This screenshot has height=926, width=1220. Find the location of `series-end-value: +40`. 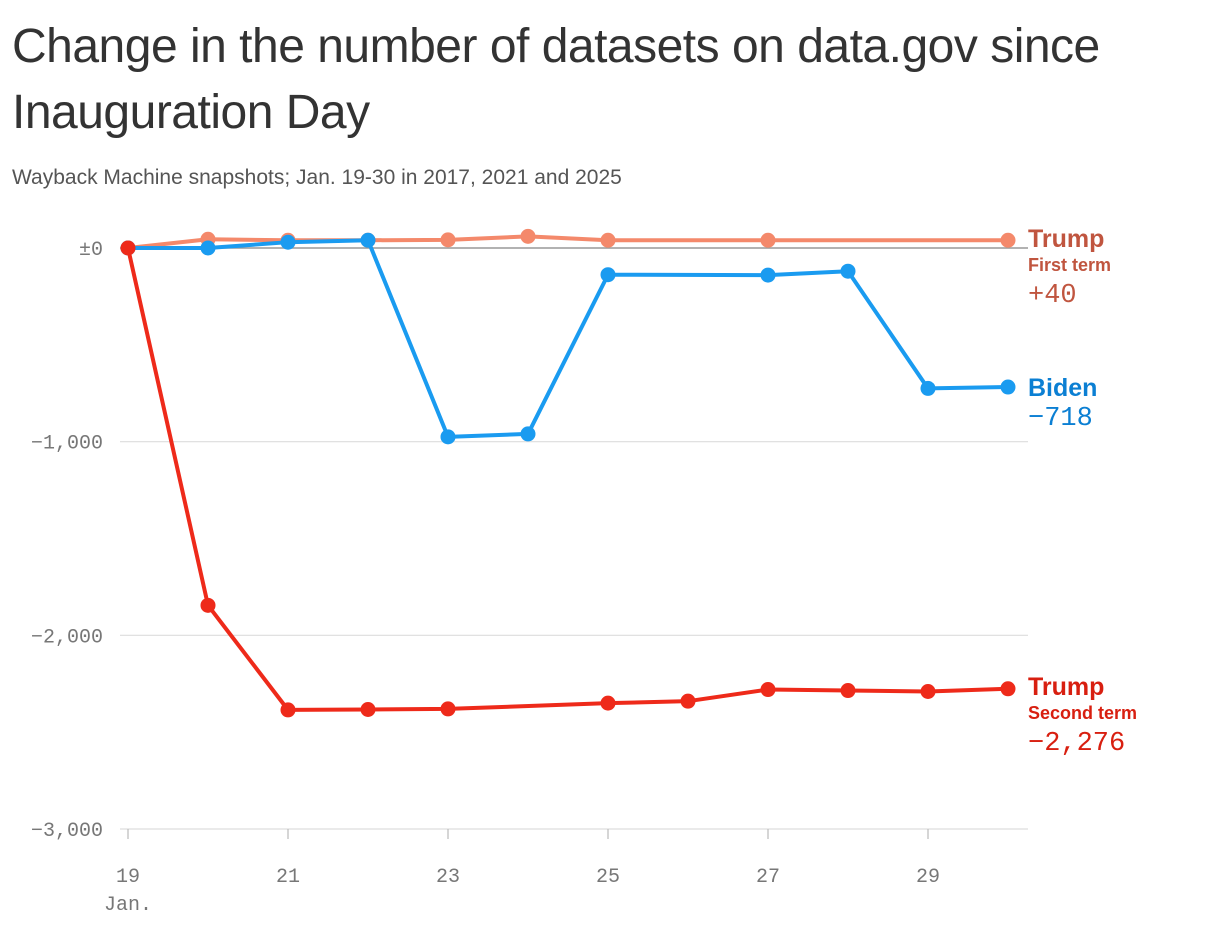

series-end-value: +40 is located at coordinates (1052, 296).